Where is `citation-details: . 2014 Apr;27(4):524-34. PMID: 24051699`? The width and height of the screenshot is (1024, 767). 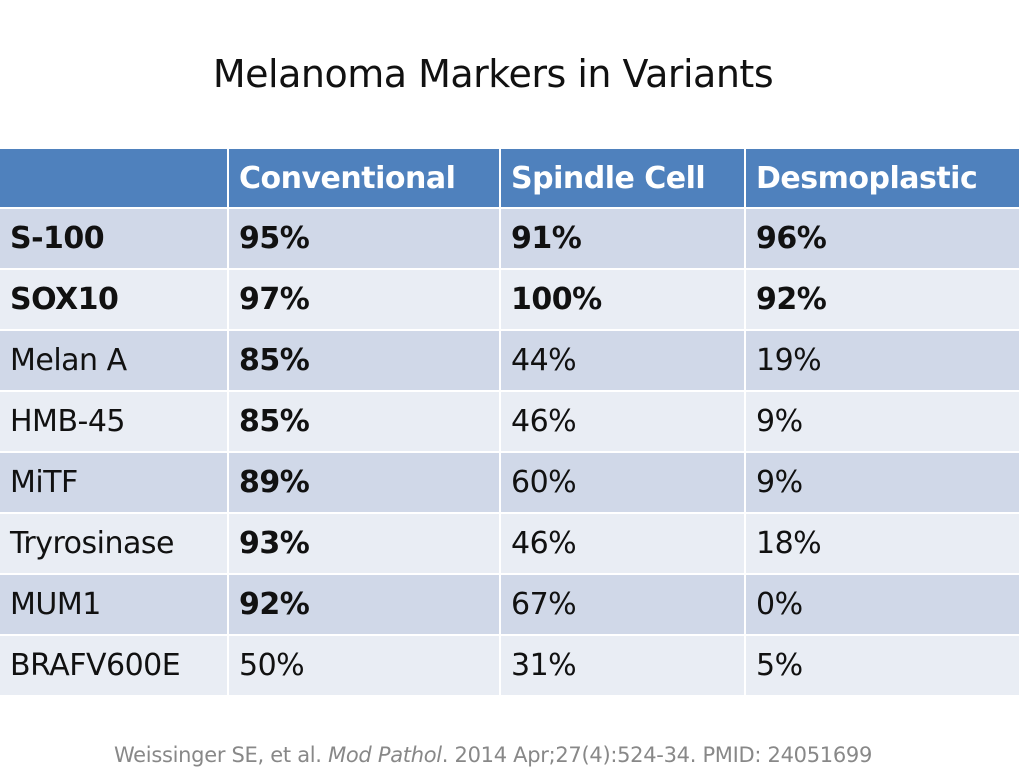 citation-details: . 2014 Apr;27(4):524-34. PMID: 24051699 is located at coordinates (657, 755).